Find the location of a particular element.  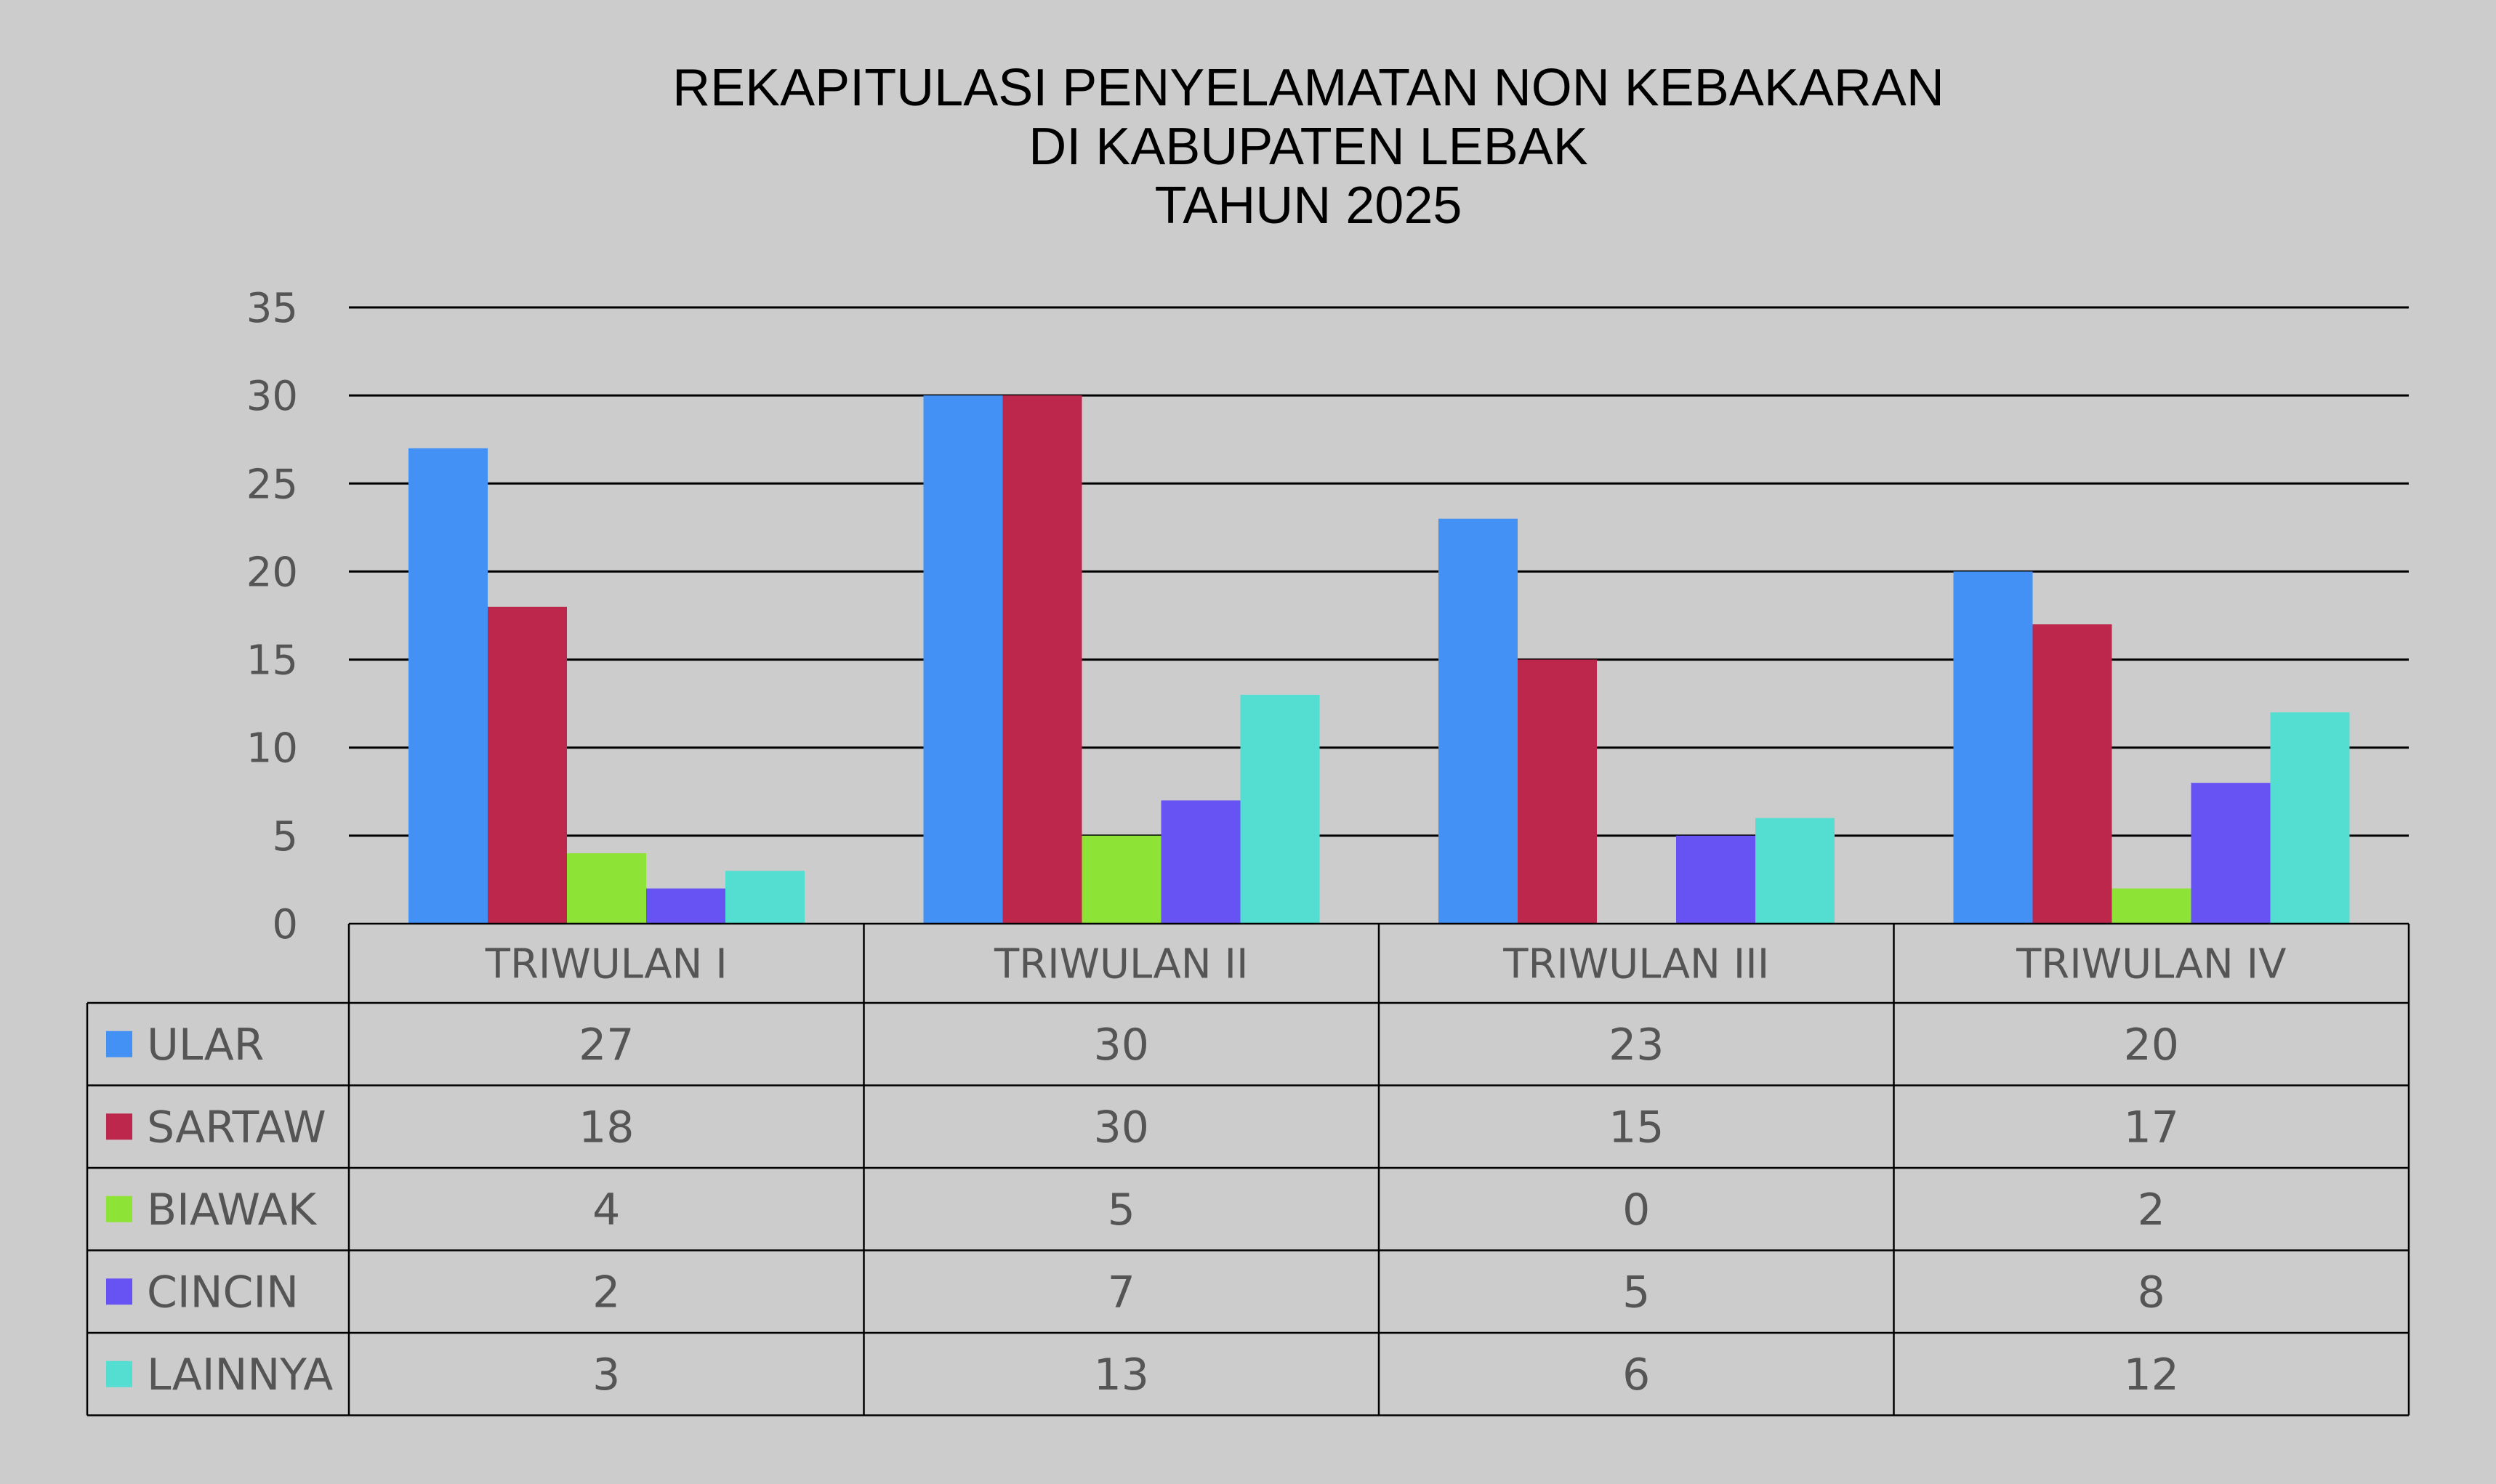

table-cell-value: 18 is located at coordinates (607, 1127).